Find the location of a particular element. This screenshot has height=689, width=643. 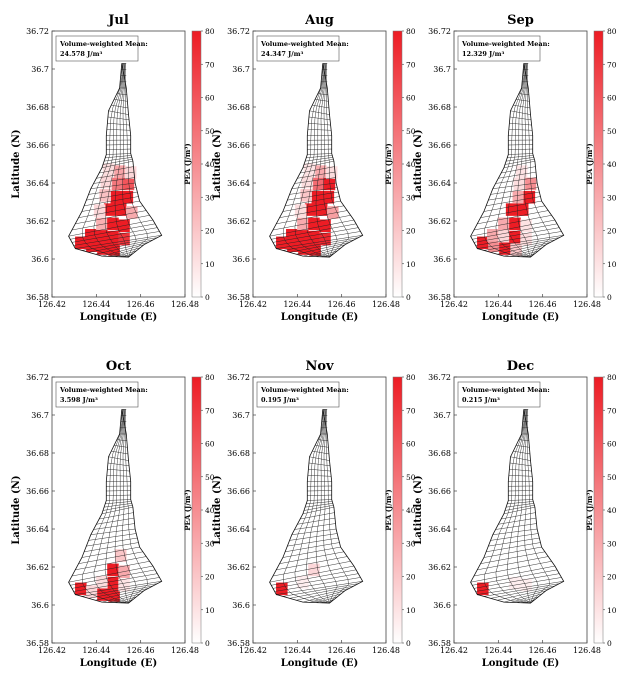

y-axis-label: Latitude (N) is located at coordinates (418, 163).